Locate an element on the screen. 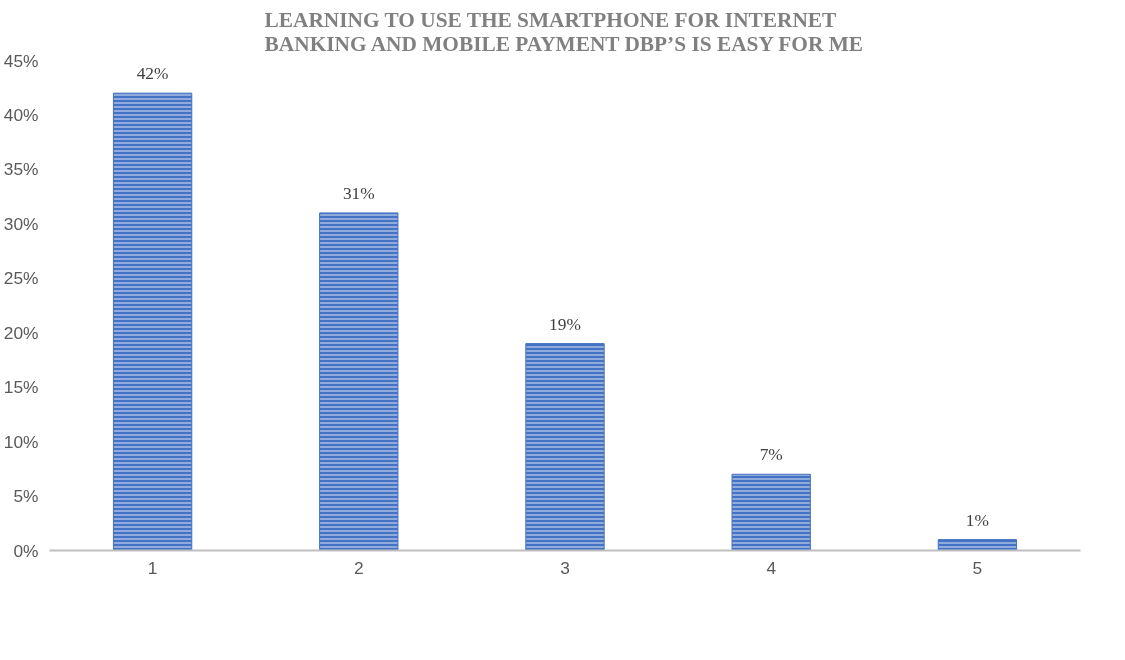 The width and height of the screenshot is (1125, 660). data-label: 31% is located at coordinates (358, 193).